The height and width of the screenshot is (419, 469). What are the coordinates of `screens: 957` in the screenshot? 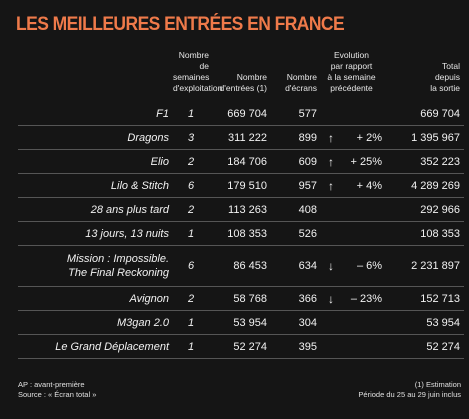 It's located at (296, 185).